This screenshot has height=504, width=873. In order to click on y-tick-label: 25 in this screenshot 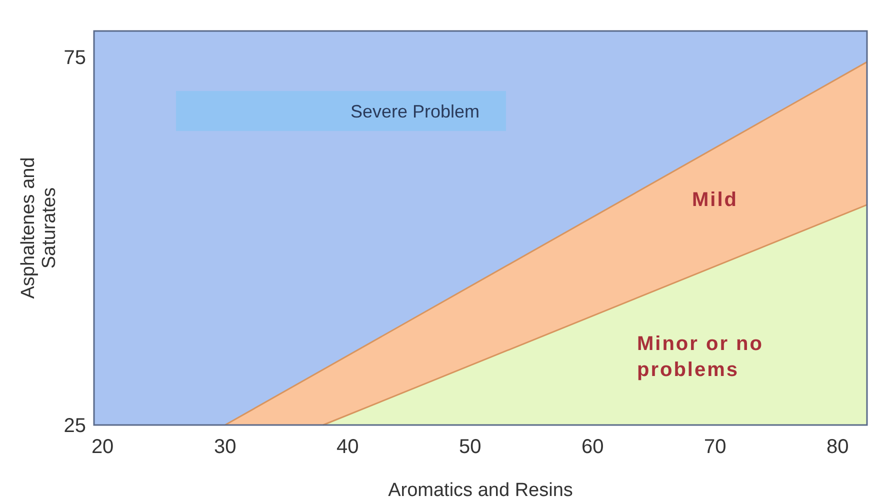, I will do `click(75, 426)`.